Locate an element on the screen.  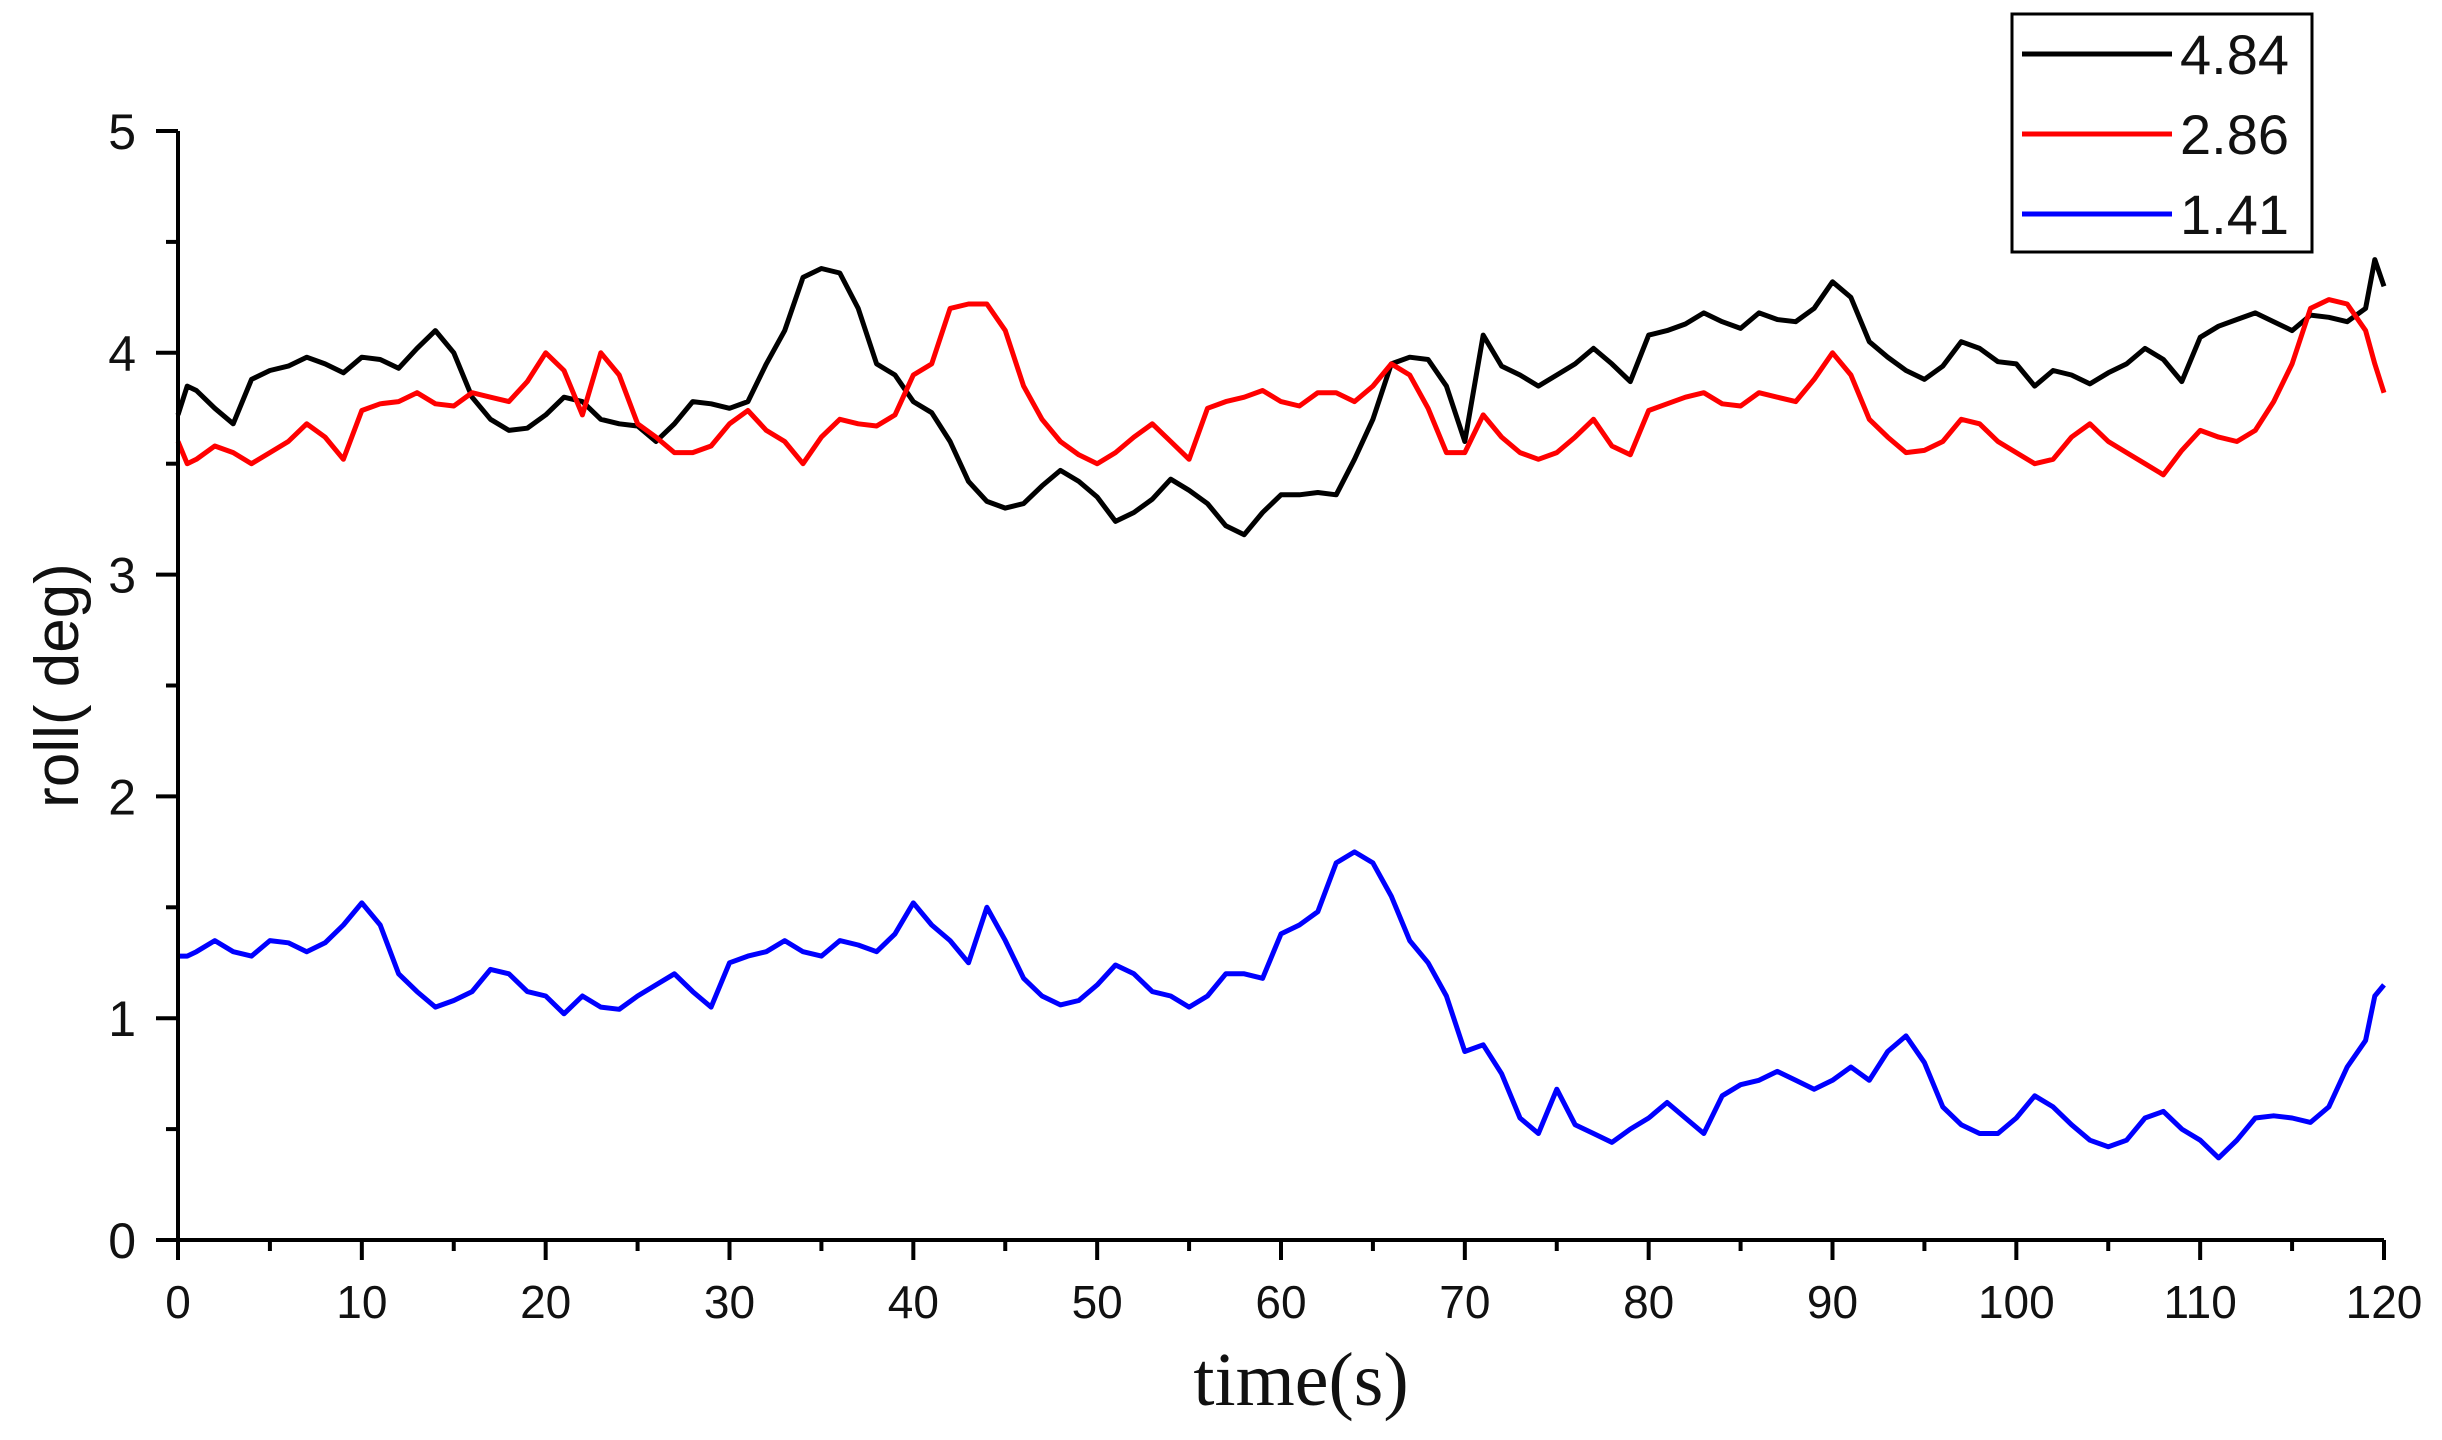
legend-label-1.41: 1.41 is located at coordinates (2234, 214).